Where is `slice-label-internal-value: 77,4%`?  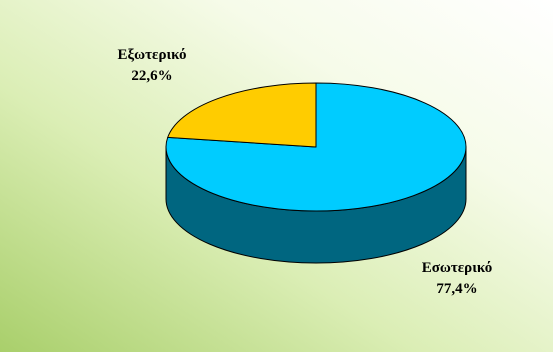 slice-label-internal-value: 77,4% is located at coordinates (457, 289).